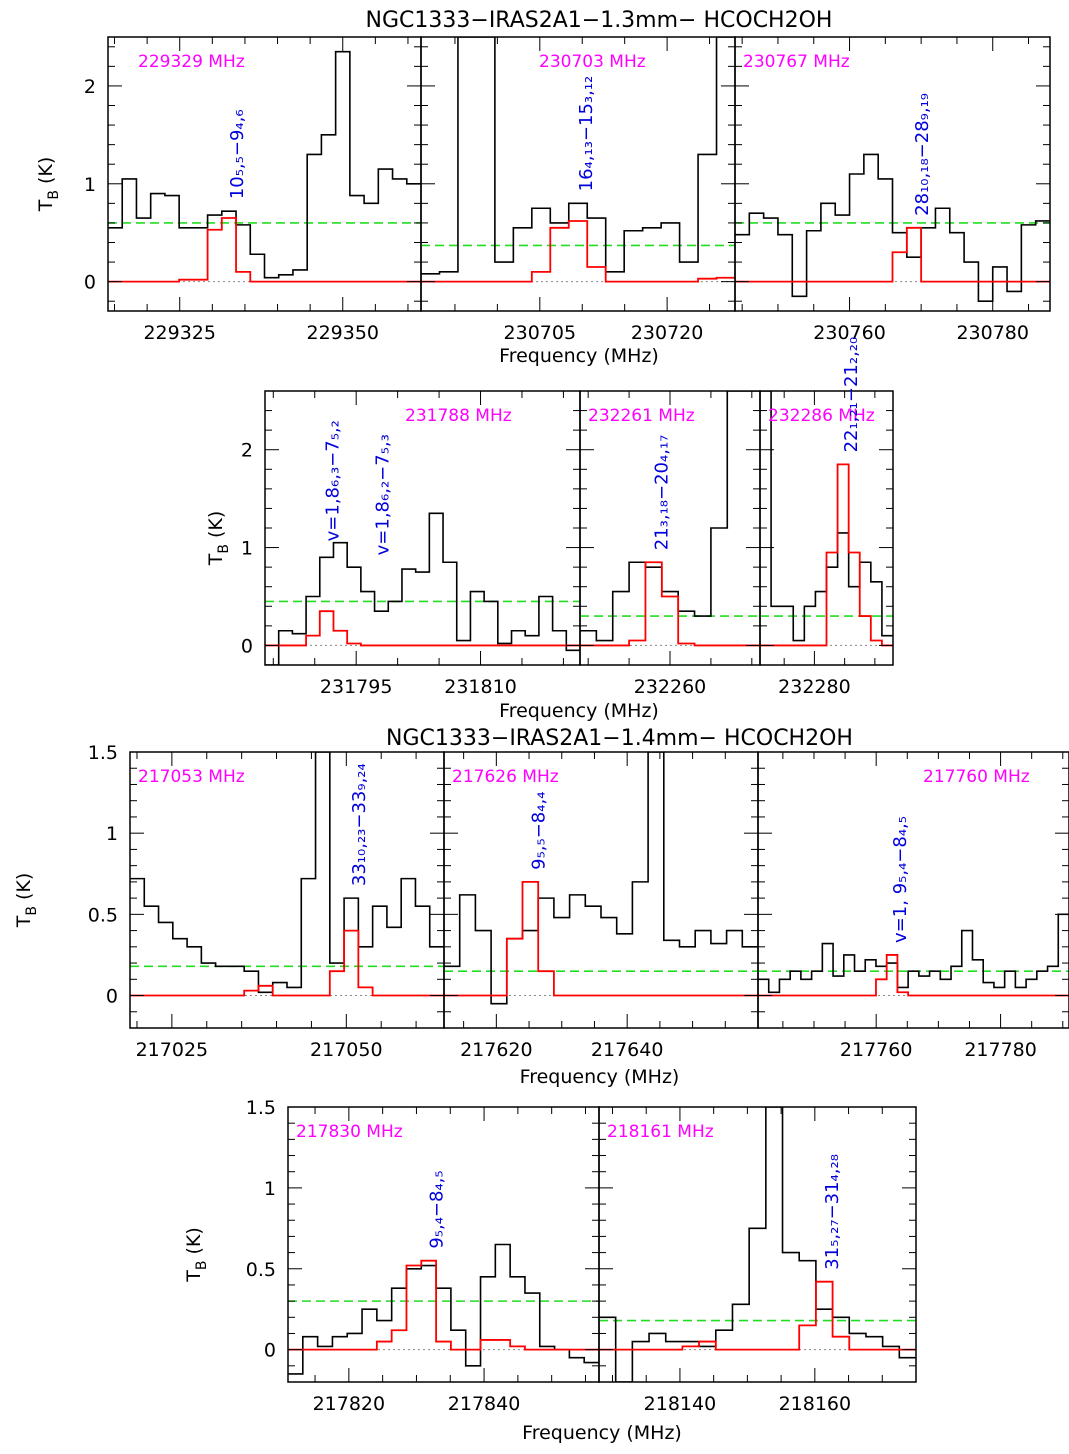 The height and width of the screenshot is (1454, 1069). What do you see at coordinates (484, 1404) in the screenshot?
I see `x-tick-label: 217840` at bounding box center [484, 1404].